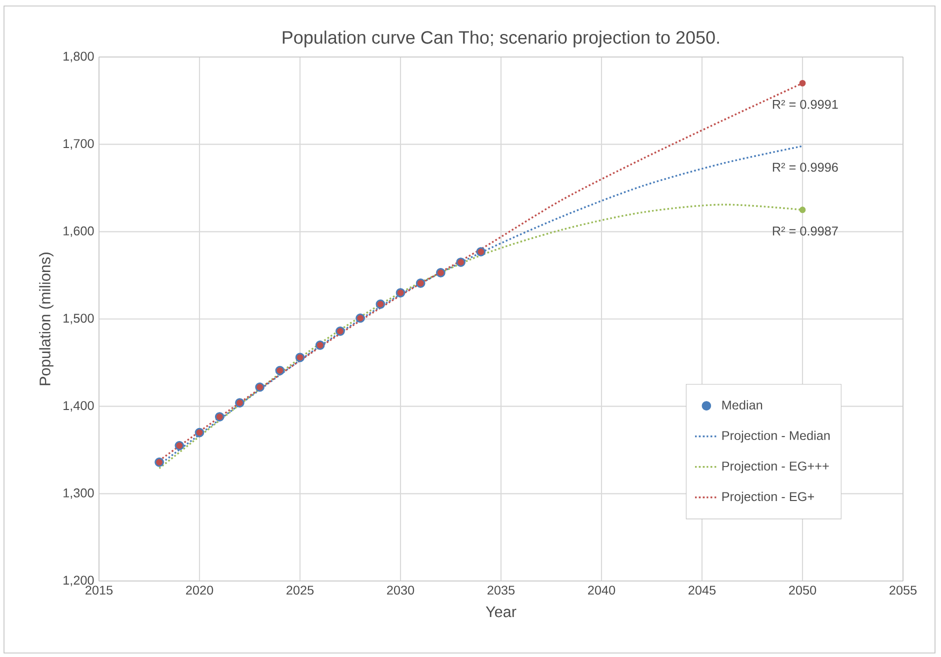 The width and height of the screenshot is (941, 657). Describe the element at coordinates (79, 231) in the screenshot. I see `y-tick-label: 1,600` at that location.